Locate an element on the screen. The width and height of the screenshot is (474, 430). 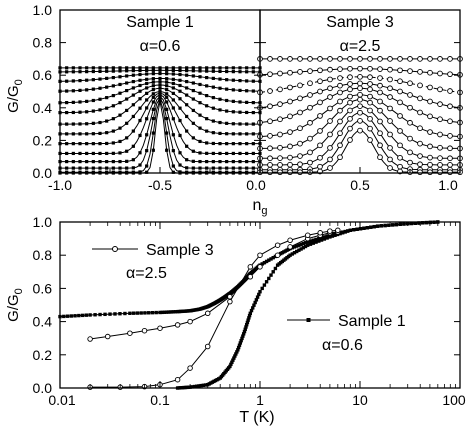
bottom-xtick-label: 1 is located at coordinates (260, 400).